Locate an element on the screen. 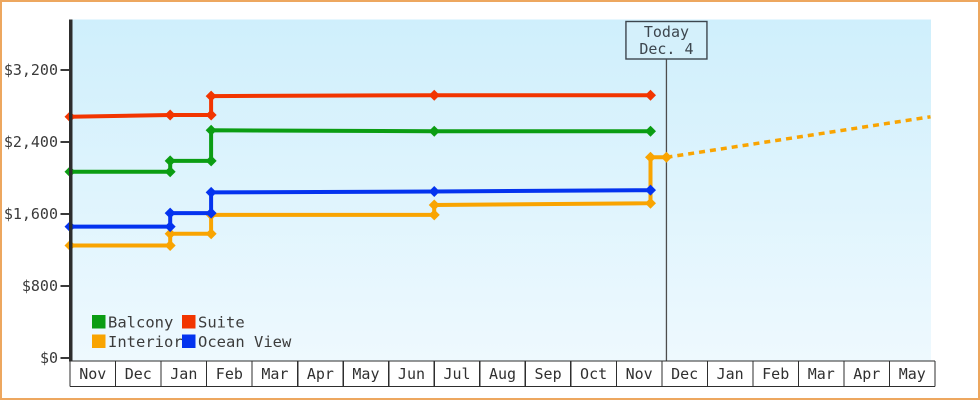 The image size is (980, 400). legend-swatch-interior is located at coordinates (99, 341).